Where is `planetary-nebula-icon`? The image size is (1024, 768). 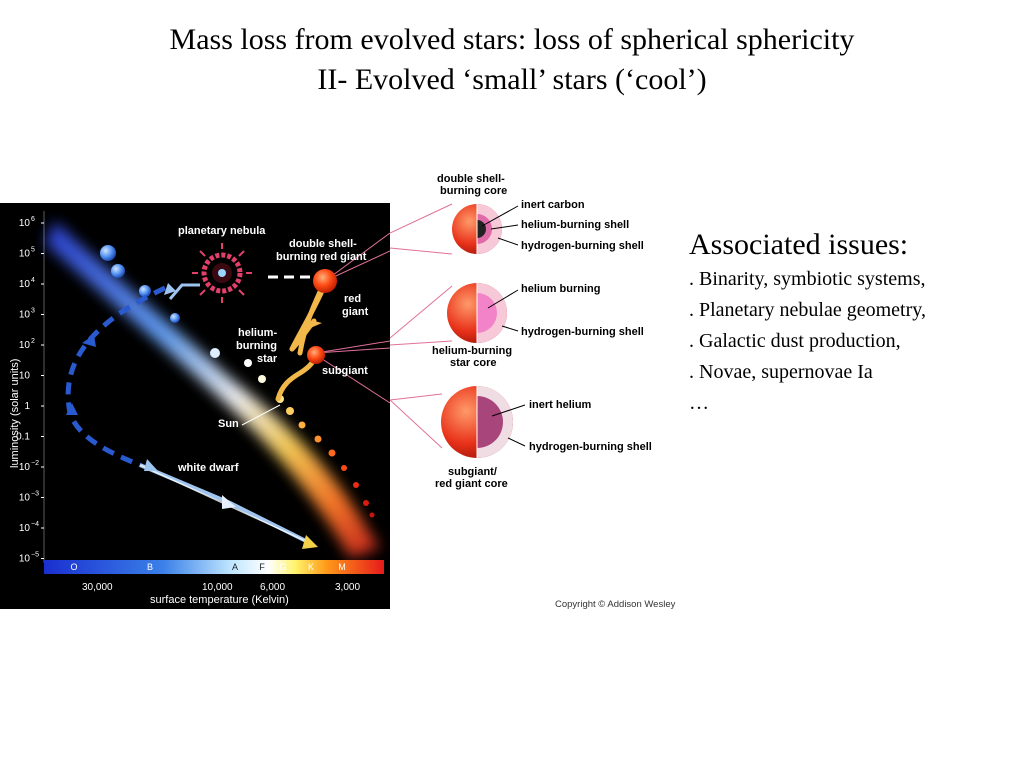 planetary-nebula-icon is located at coordinates (222, 273).